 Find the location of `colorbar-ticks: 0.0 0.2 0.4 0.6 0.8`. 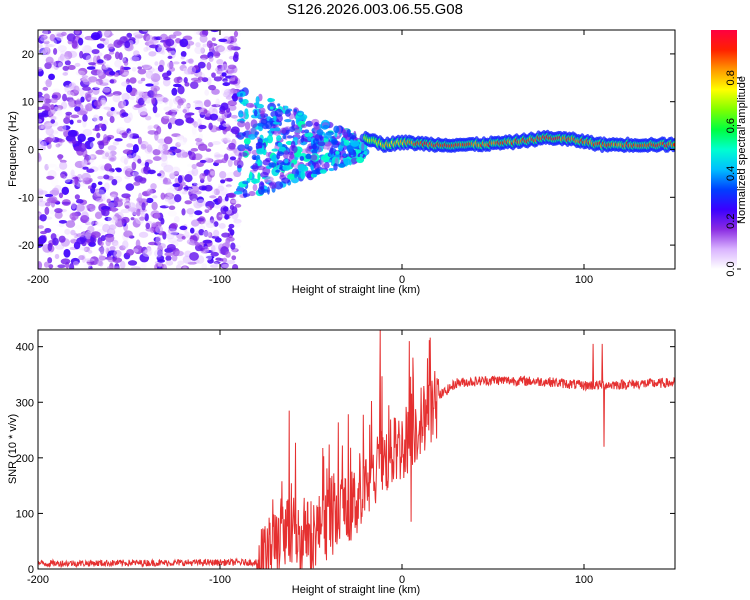

colorbar-ticks: 0.0 0.2 0.4 0.6 0.8 is located at coordinates (733, 173).